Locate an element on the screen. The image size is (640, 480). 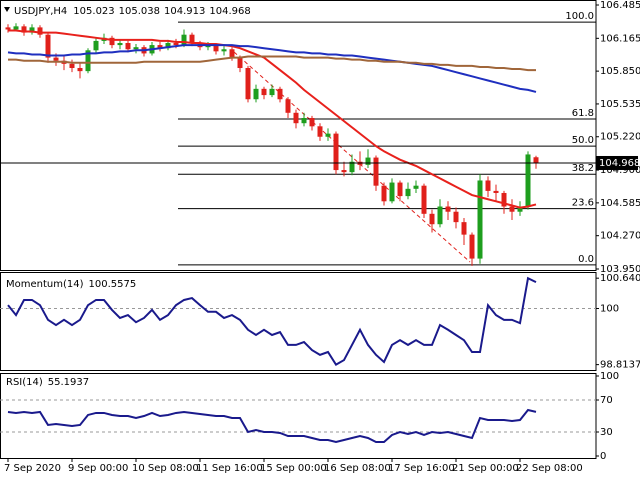
indicator-title: RSI(14) is located at coordinates (24, 382).